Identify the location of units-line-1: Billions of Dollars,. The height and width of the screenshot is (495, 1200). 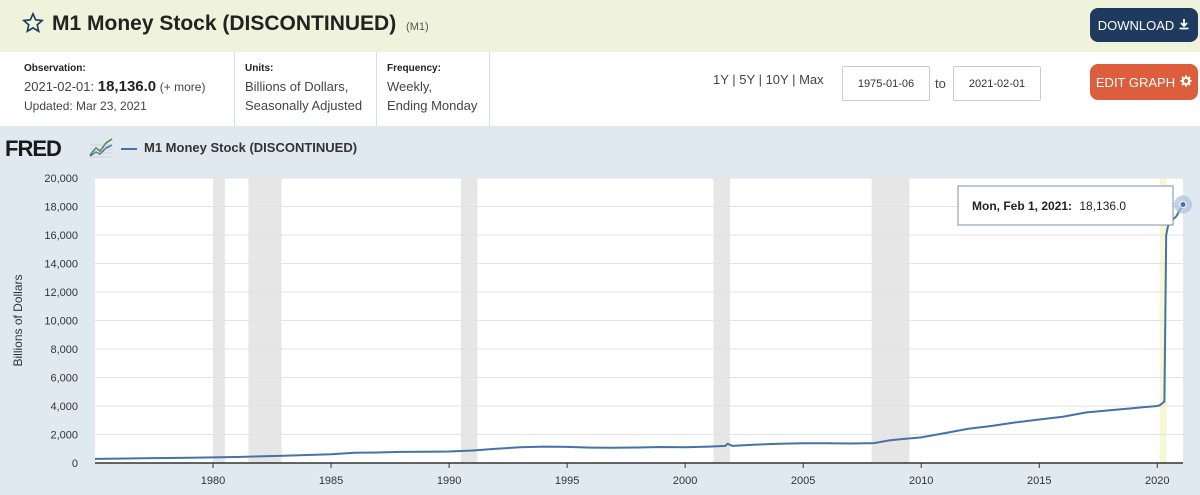
(297, 86).